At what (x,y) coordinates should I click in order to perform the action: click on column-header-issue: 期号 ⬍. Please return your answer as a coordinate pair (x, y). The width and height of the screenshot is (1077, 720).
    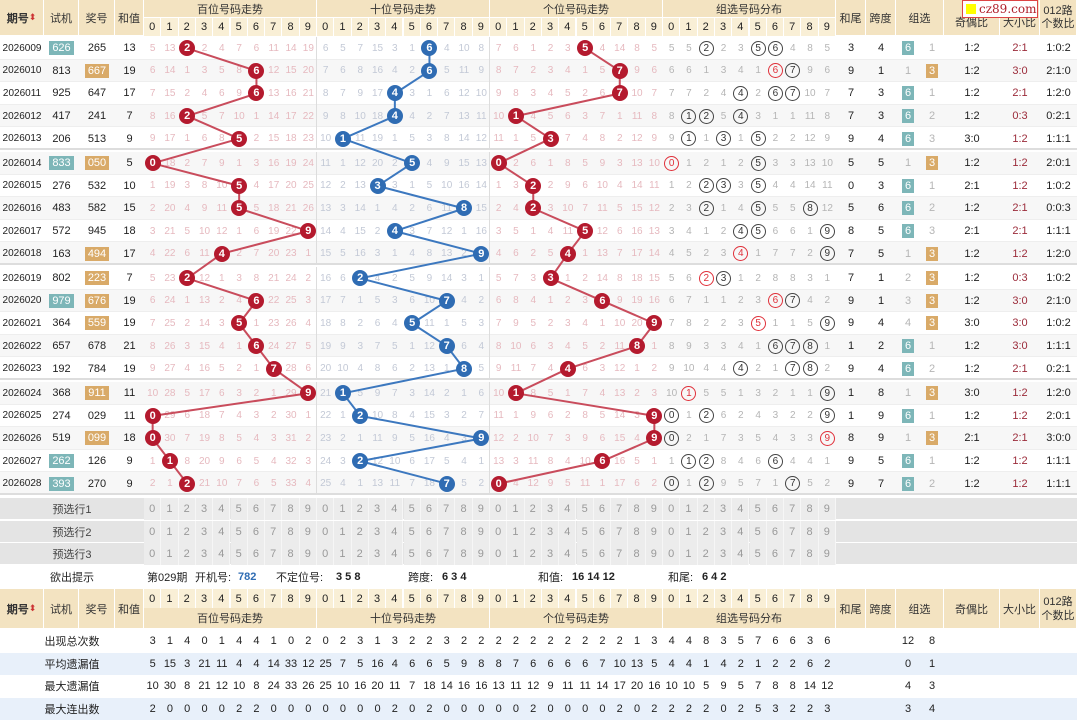
    Looking at the image, I should click on (22, 18).